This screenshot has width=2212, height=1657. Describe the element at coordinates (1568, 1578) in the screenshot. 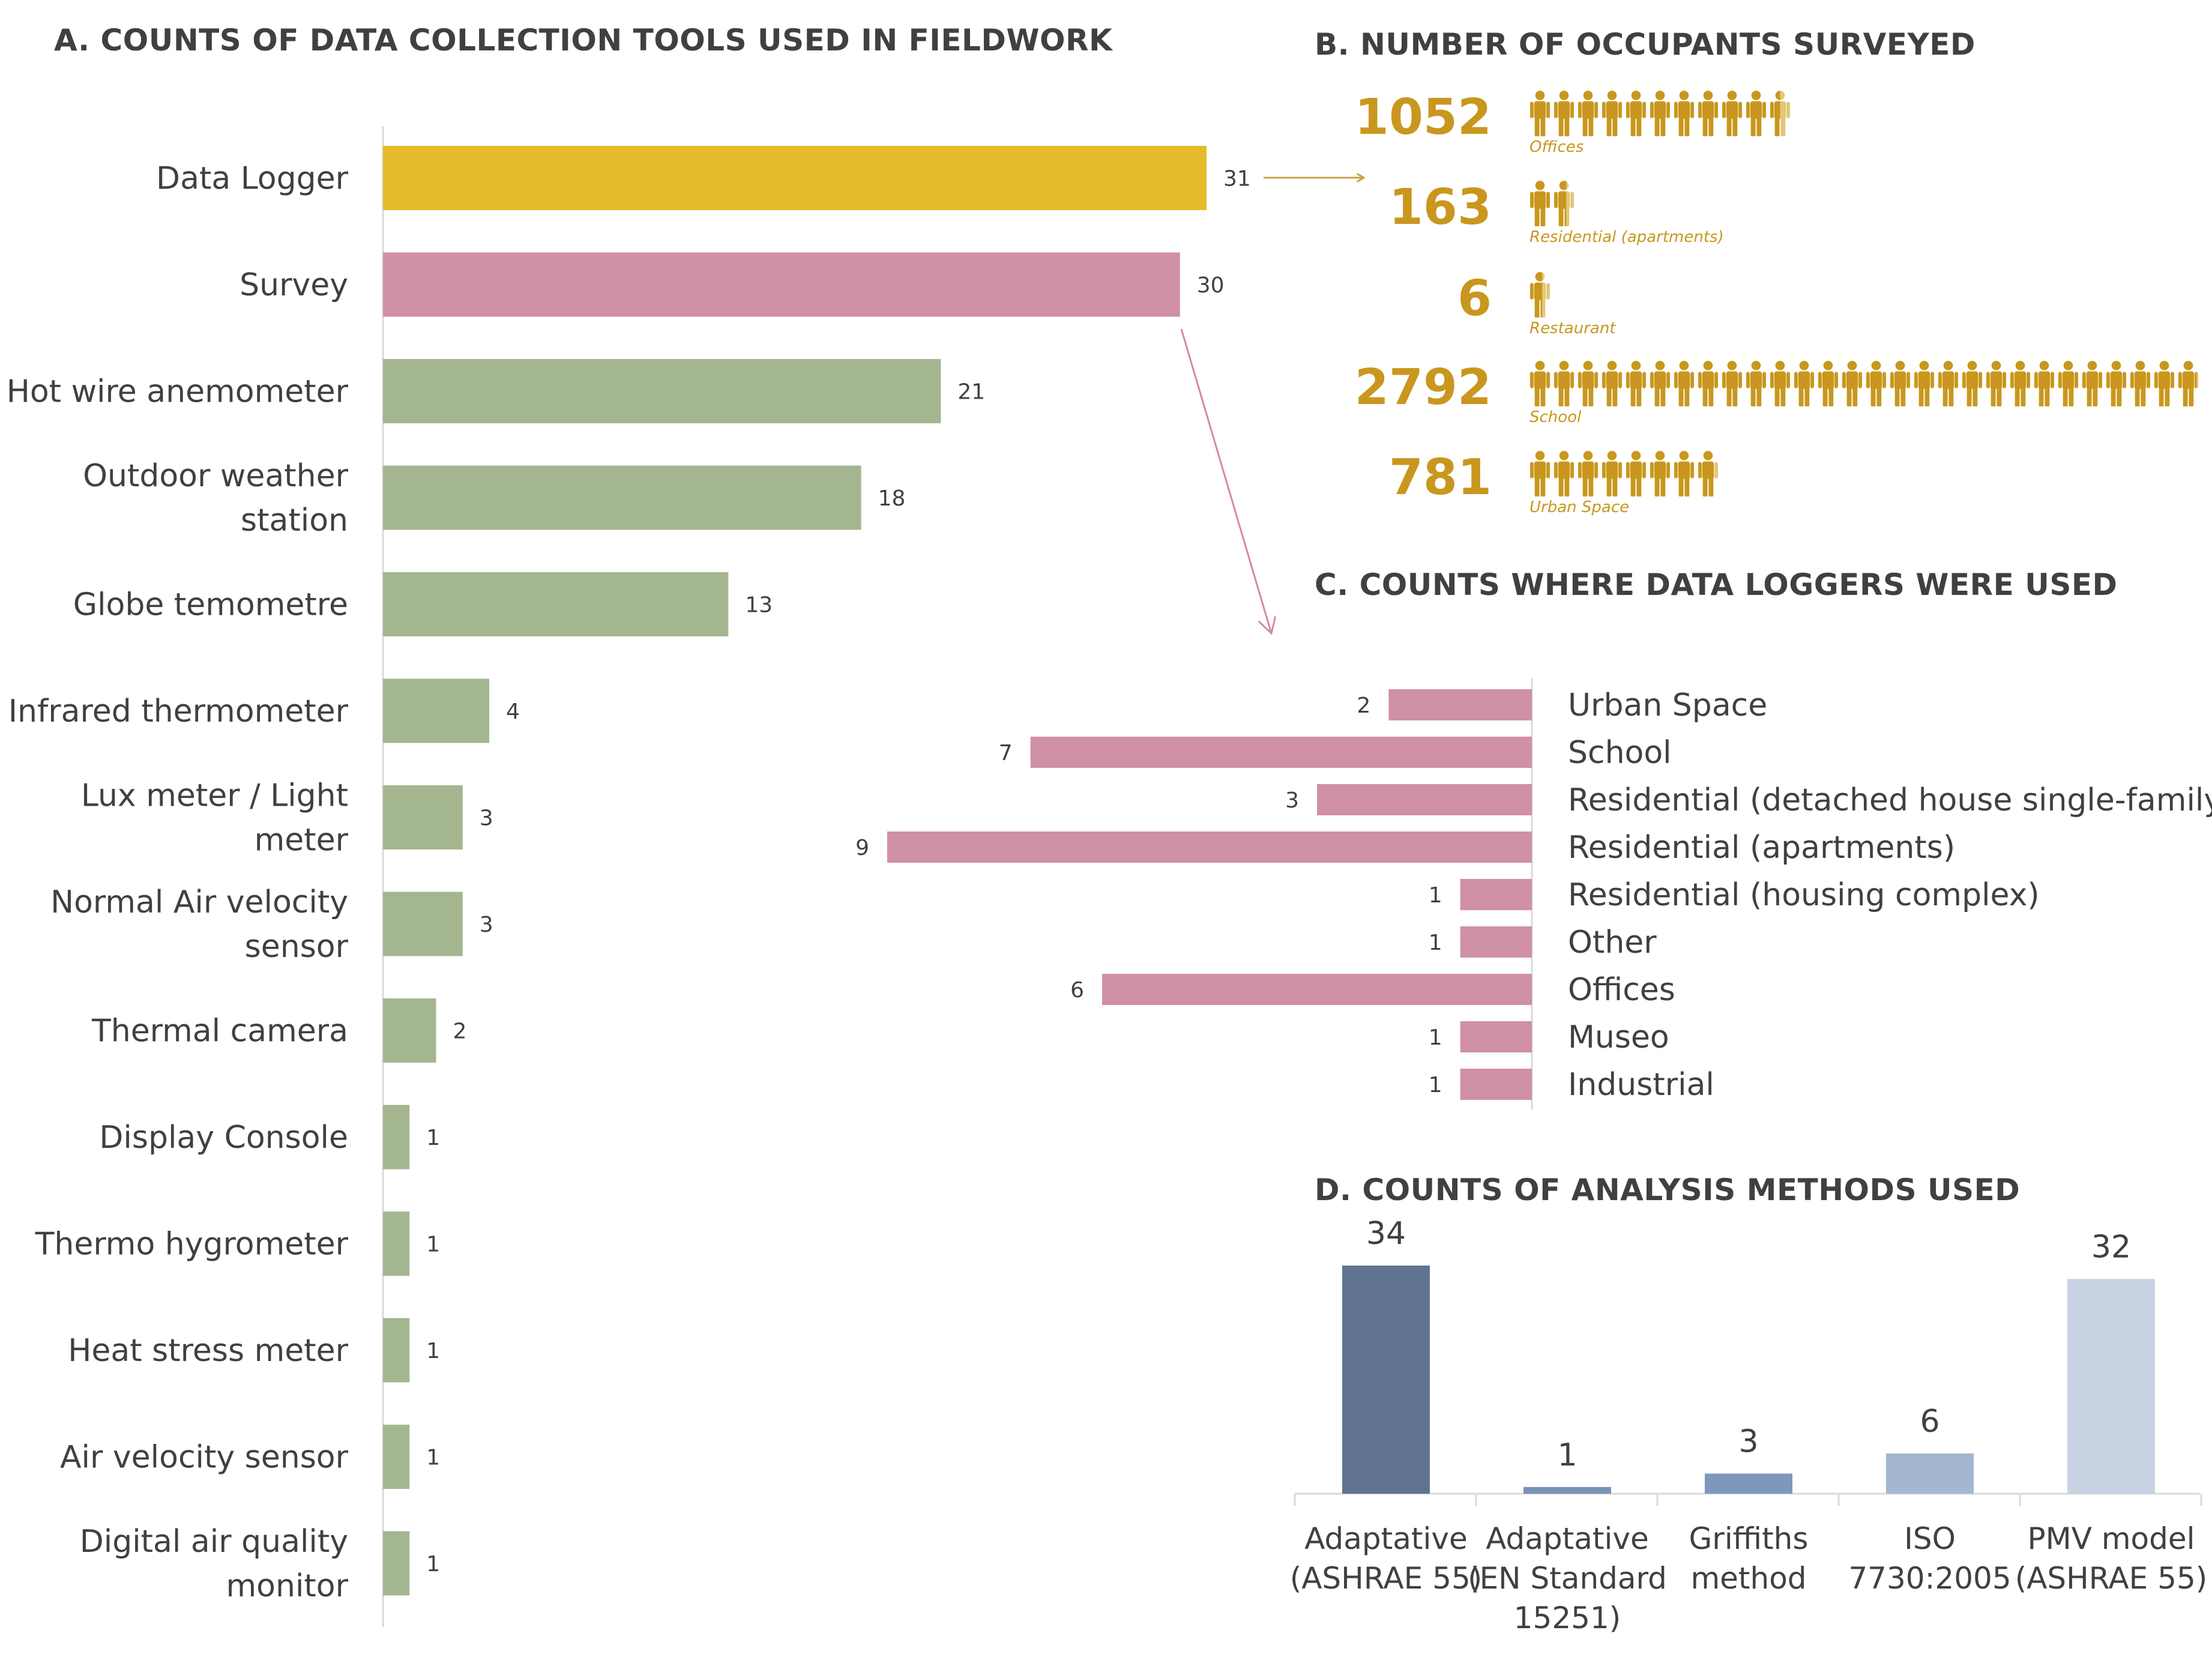

I see `category-label-d: (EN Standard` at that location.